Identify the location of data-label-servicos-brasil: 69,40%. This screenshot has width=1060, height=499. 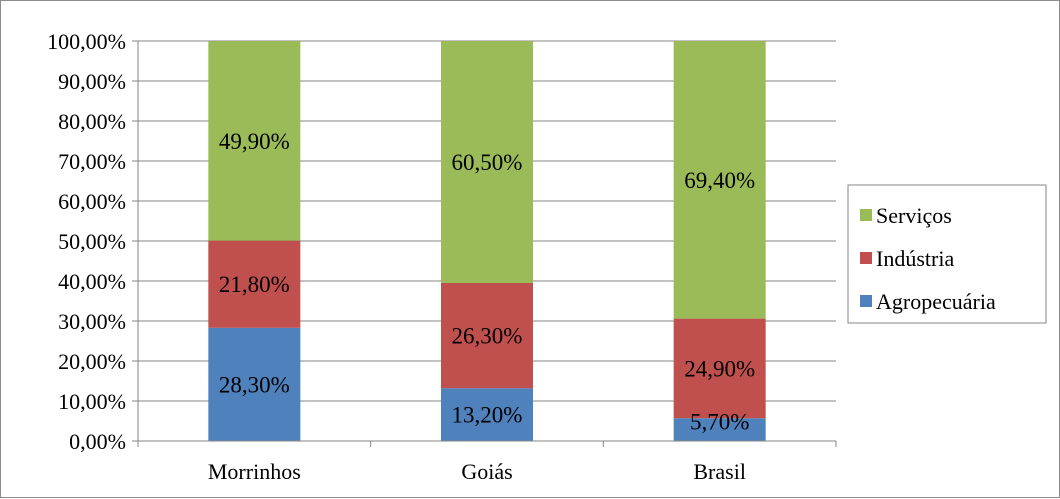
(719, 180).